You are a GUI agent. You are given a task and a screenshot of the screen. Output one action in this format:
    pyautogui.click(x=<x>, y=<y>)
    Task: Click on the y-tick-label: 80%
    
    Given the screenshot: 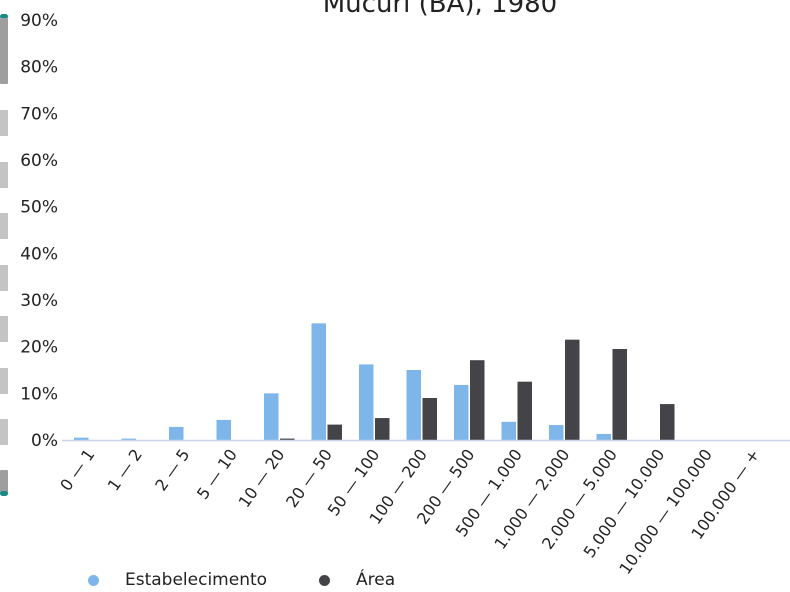 What is the action you would take?
    pyautogui.click(x=39, y=68)
    